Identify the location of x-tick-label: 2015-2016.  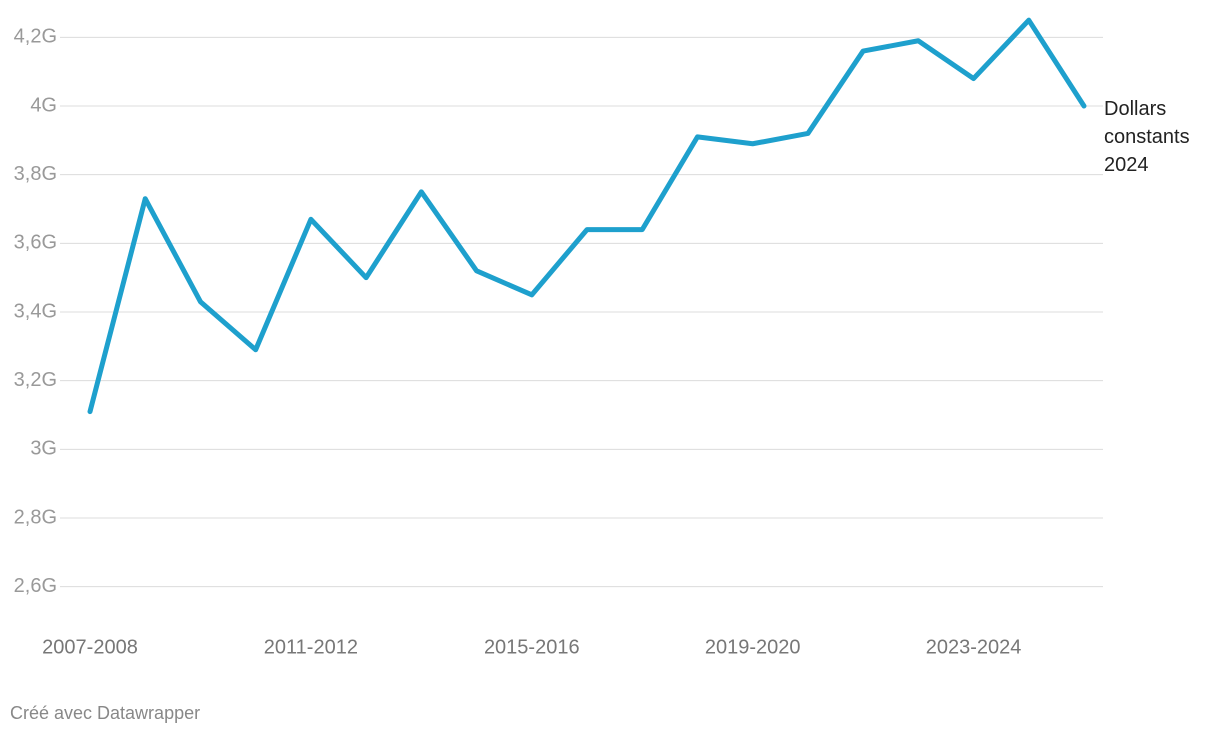
(532, 647).